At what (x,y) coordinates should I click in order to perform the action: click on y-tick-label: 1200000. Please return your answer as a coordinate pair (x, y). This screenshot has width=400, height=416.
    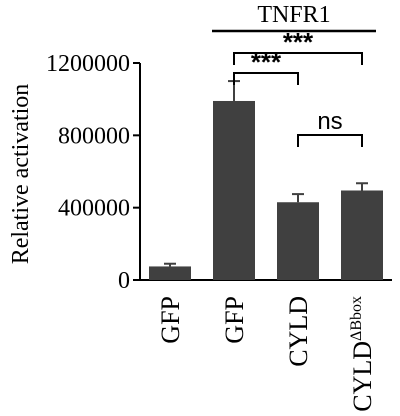
    Looking at the image, I should click on (88, 64).